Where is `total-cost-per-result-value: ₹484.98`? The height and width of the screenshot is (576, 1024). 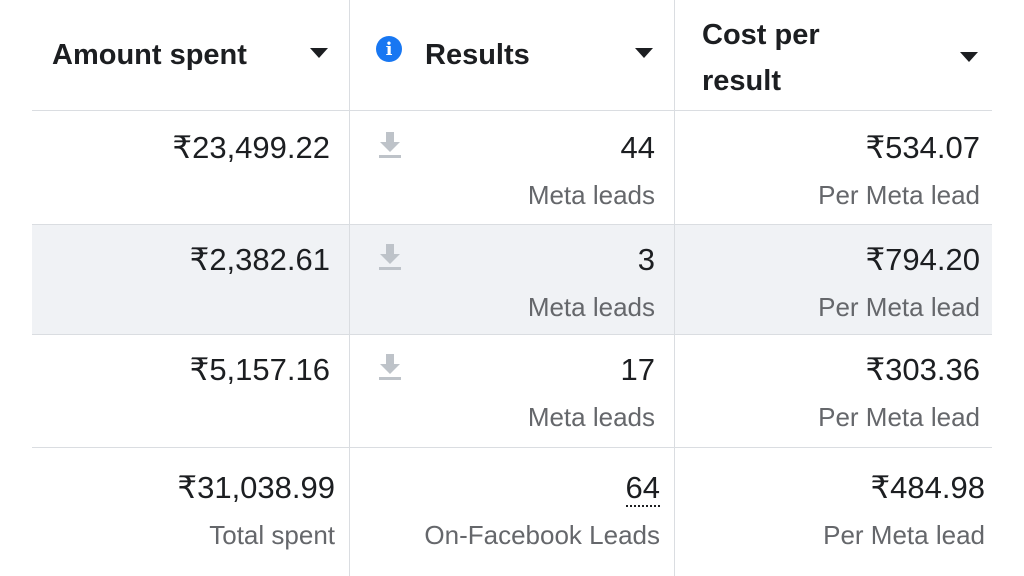 total-cost-per-result-value: ₹484.98 is located at coordinates (927, 487).